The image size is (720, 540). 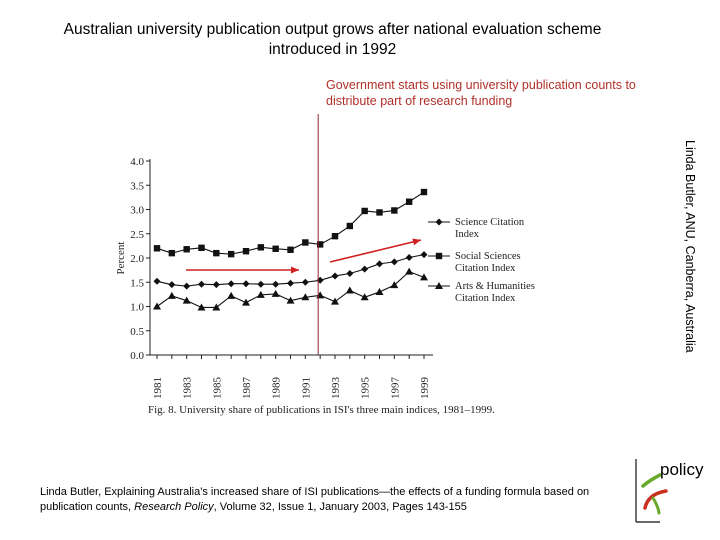 I want to click on logo-text: policy, so click(x=682, y=469).